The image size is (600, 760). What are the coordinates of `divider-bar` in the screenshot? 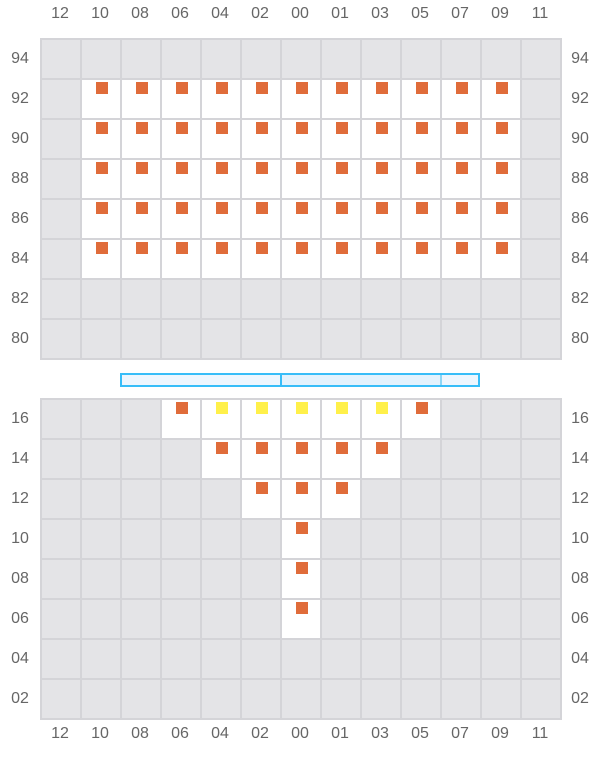 It's located at (300, 380).